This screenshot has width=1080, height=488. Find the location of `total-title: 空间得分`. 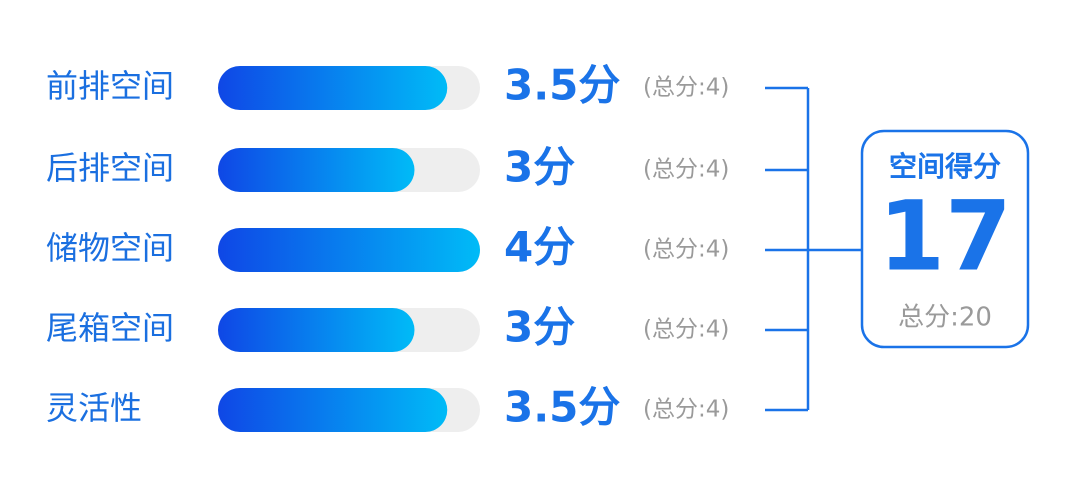

total-title: 空间得分 is located at coordinates (945, 166).